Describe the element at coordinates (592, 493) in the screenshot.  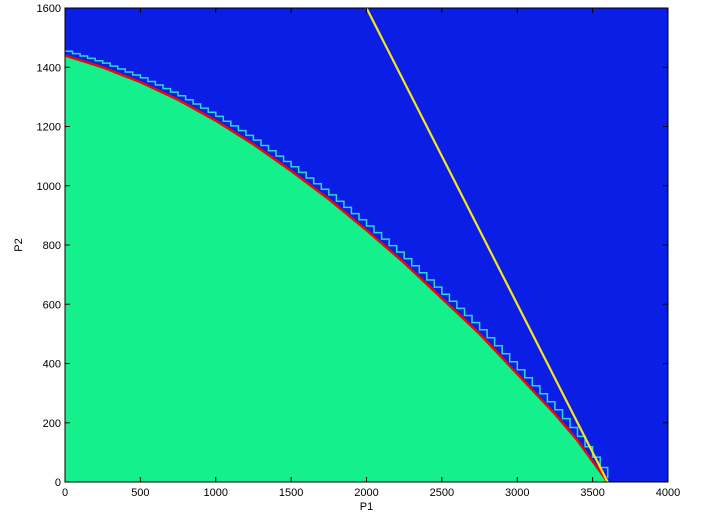
I see `x-tick-label: 3500` at that location.